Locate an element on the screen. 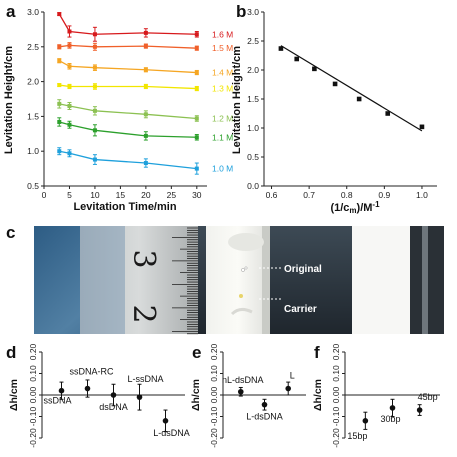 The height and width of the screenshot is (457, 457). chart-d-category-label: L-dsDNA is located at coordinates (171, 433).